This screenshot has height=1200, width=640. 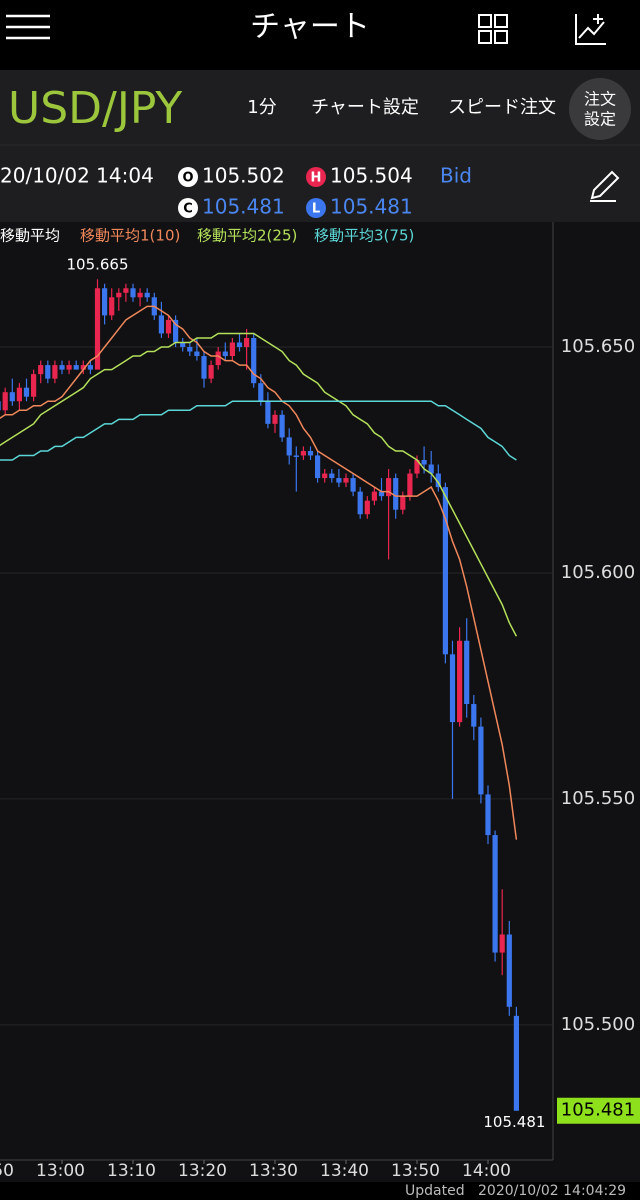 What do you see at coordinates (247, 236) in the screenshot?
I see `legend-entry: 移動平均2(25)` at bounding box center [247, 236].